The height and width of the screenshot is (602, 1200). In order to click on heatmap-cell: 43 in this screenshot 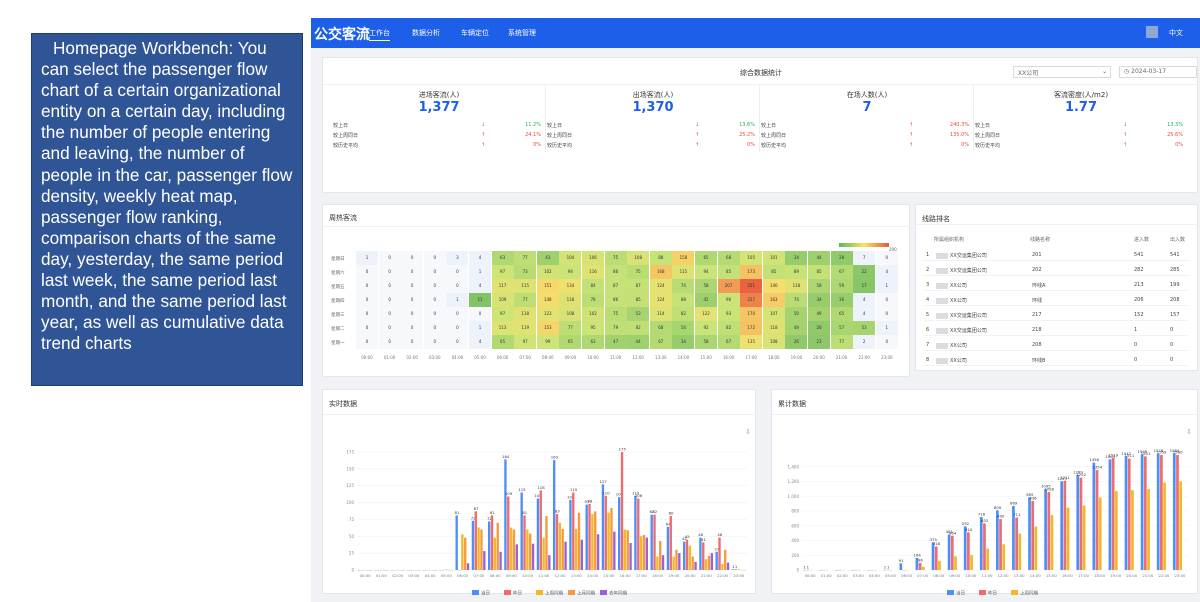, I will do `click(547, 258)`.